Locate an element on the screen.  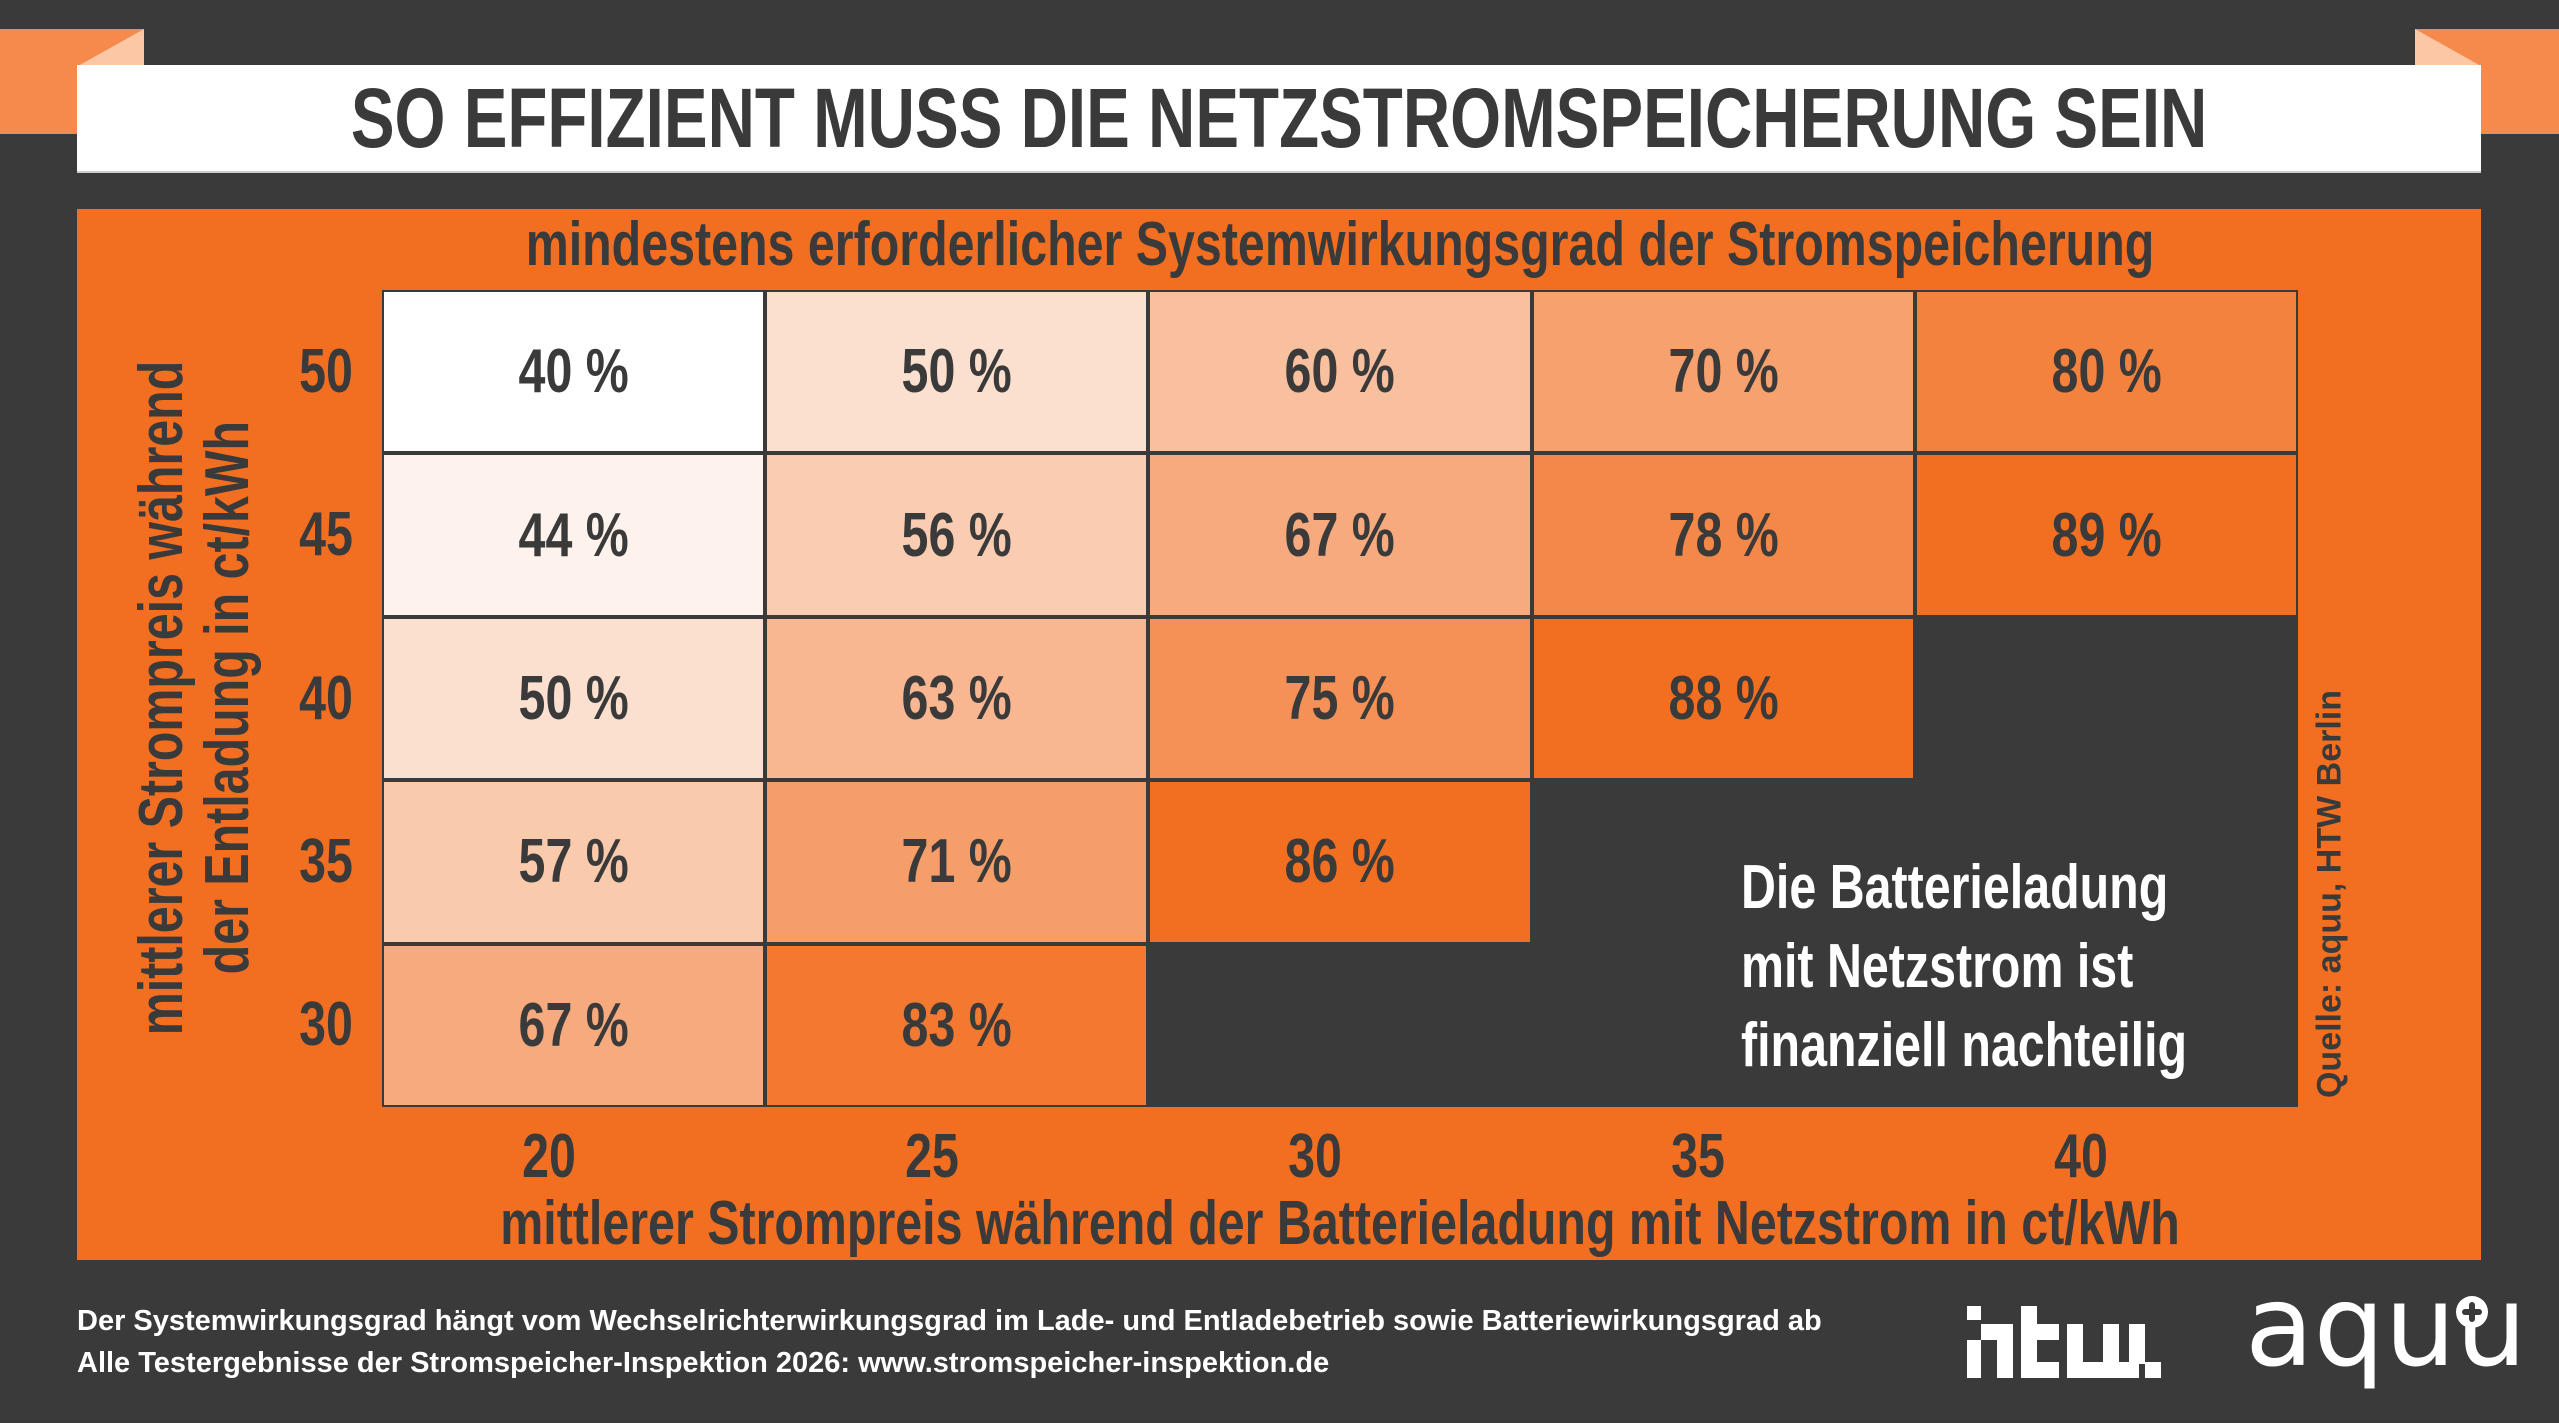
x-tick-label: 40 is located at coordinates (2081, 1156).